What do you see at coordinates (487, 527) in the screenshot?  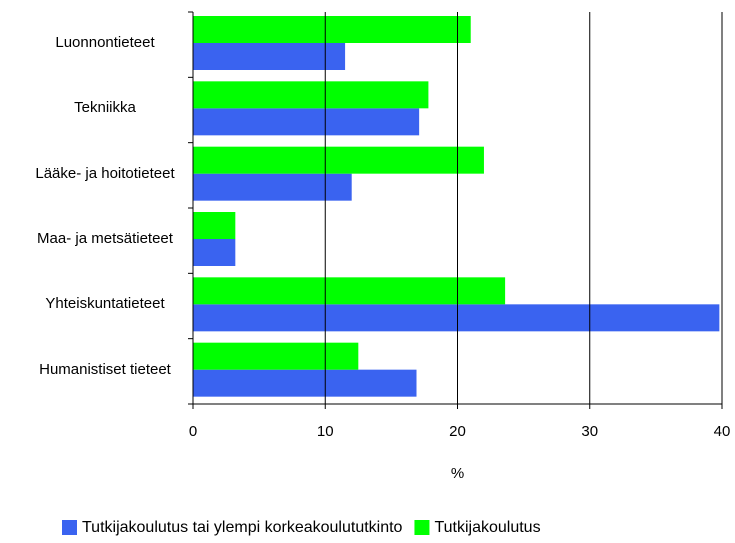 I see `legend-label: Tutkijakoulutus` at bounding box center [487, 527].